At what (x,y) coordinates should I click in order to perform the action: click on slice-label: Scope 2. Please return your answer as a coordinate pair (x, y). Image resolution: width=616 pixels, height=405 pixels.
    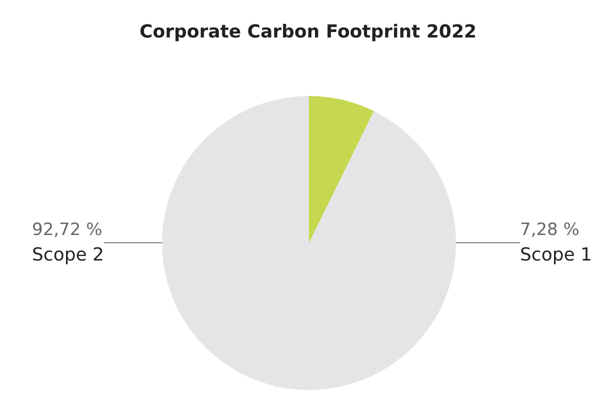
    Looking at the image, I should click on (68, 255).